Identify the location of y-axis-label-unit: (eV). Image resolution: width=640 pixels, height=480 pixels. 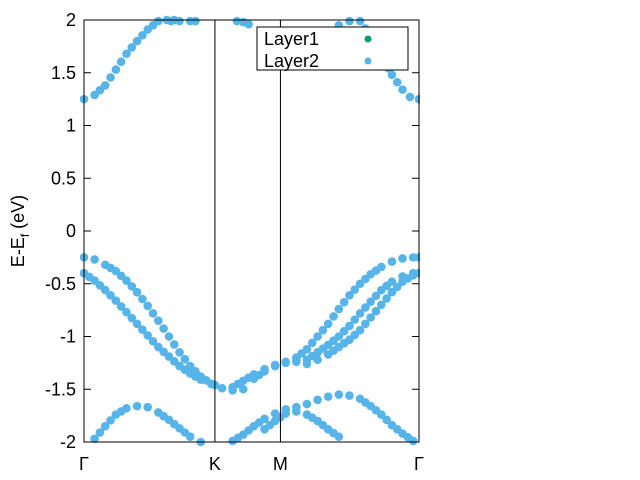
(18, 214).